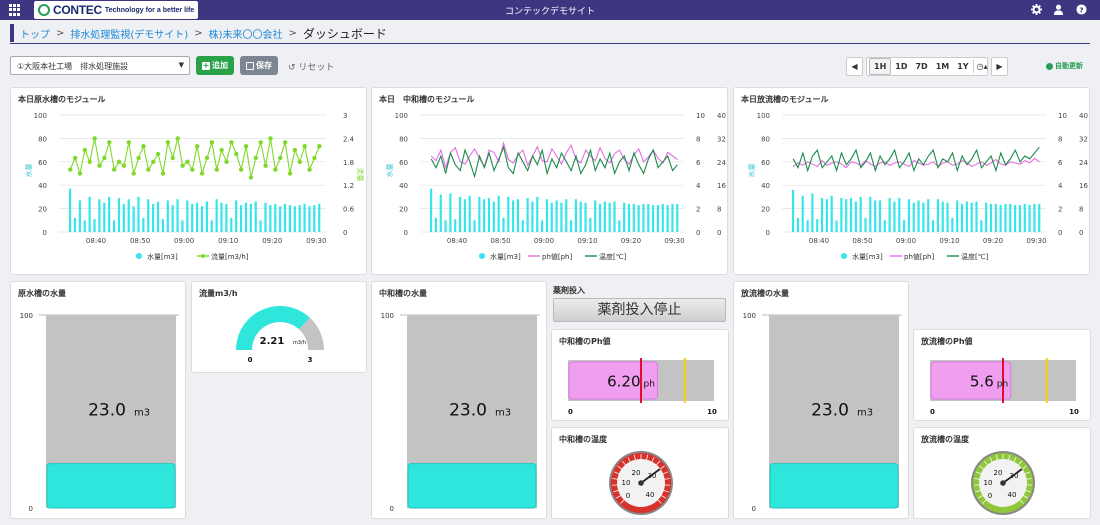 The height and width of the screenshot is (525, 1100). Describe the element at coordinates (259, 65) in the screenshot. I see `save-button: 保存` at that location.